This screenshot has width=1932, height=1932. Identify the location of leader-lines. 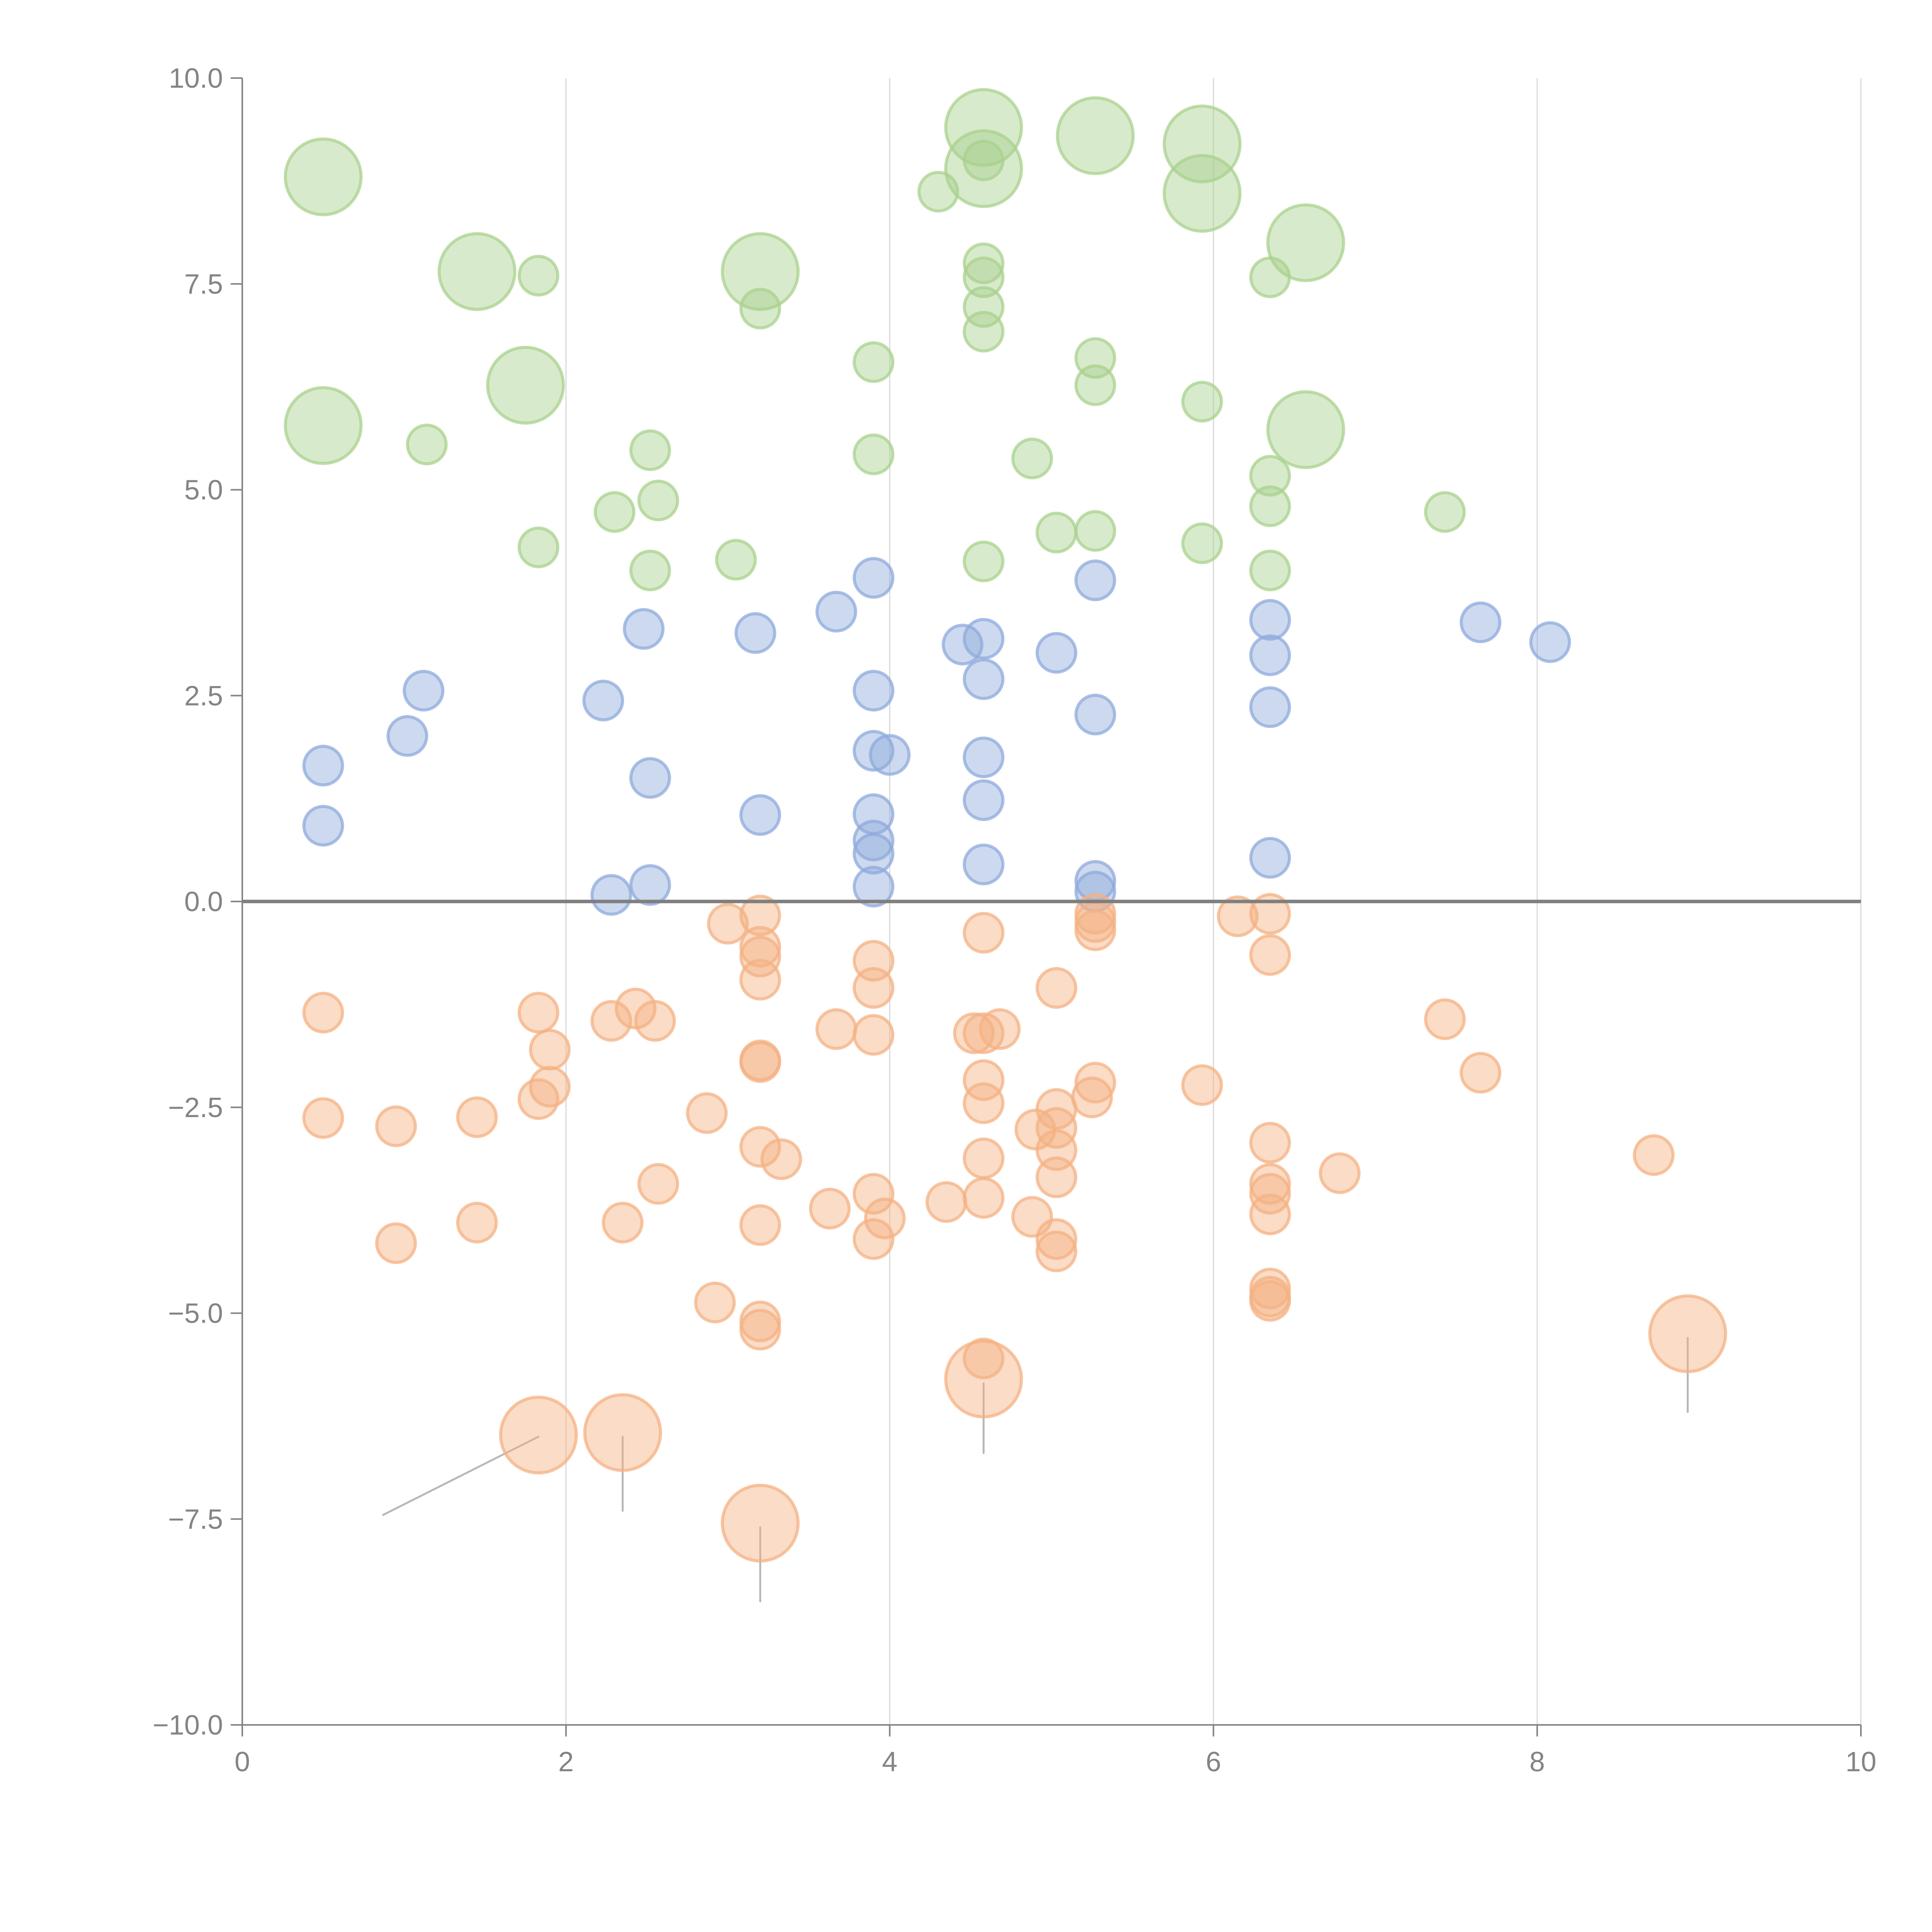
(1035, 1469).